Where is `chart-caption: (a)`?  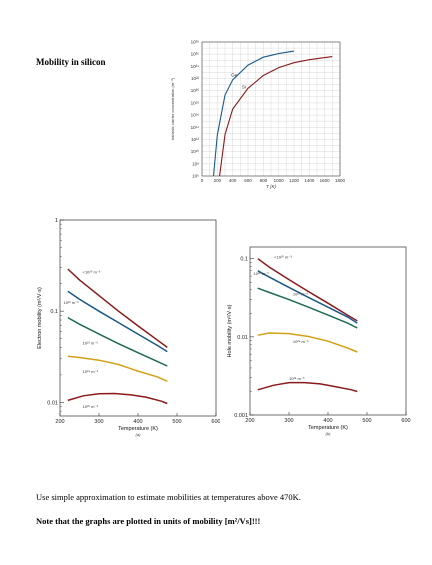 chart-caption: (a) is located at coordinates (139, 434).